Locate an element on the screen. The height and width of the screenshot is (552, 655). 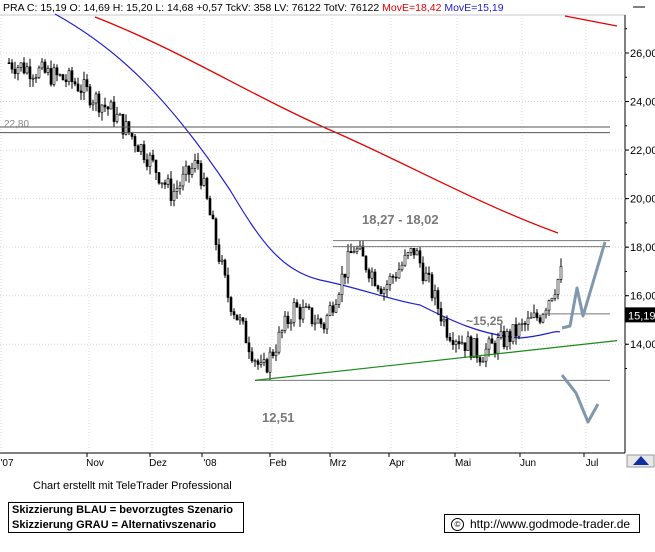
legend-blue: Skizzierung BLAU = bevorzugtes Szenario is located at coordinates (122, 510).